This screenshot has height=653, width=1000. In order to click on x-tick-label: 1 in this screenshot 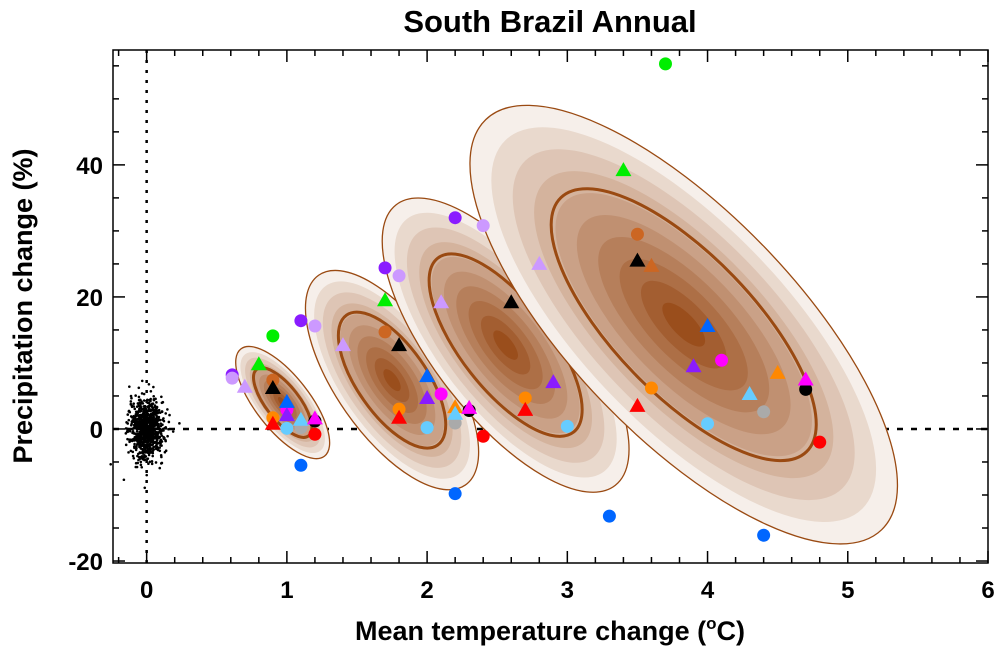, I will do `click(286, 590)`.